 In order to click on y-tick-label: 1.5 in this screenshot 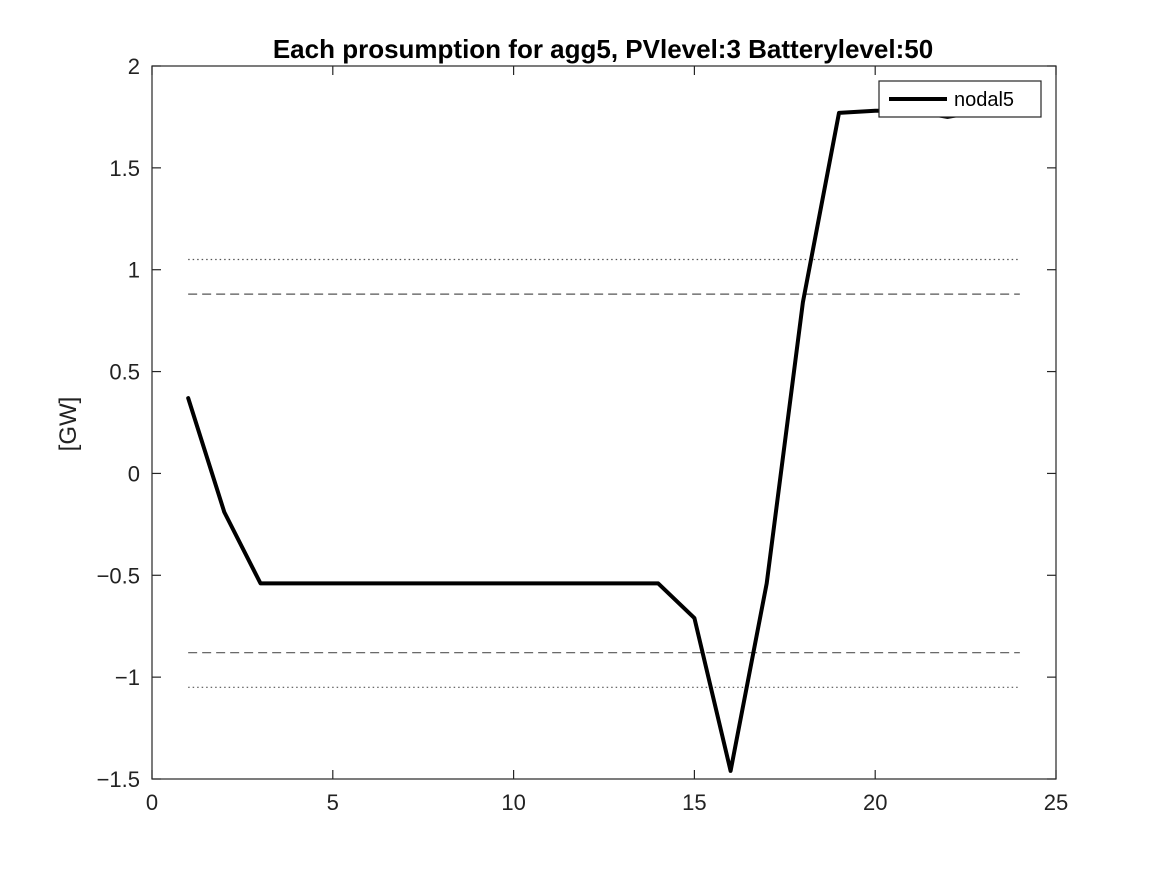, I will do `click(124, 168)`.